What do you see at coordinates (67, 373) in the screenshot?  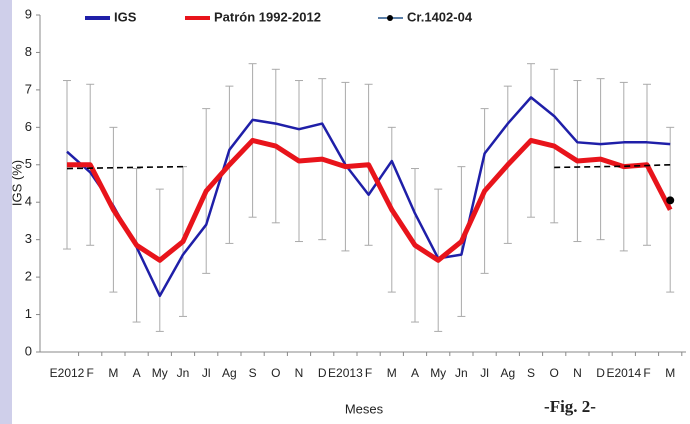 I see `x-tick-label: E2012` at bounding box center [67, 373].